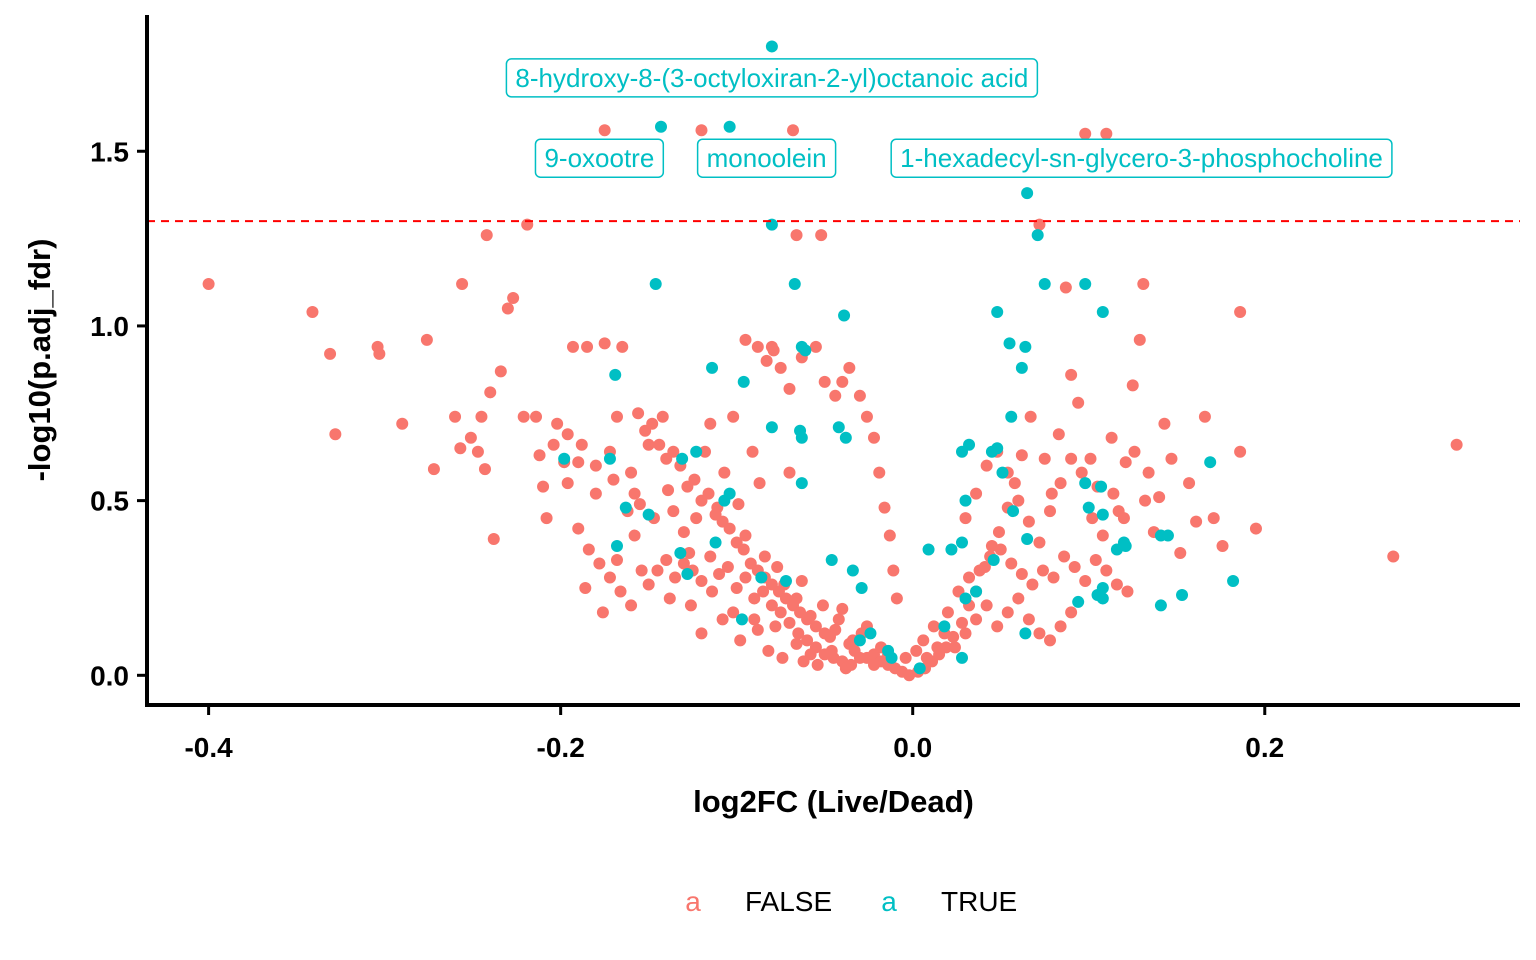 This screenshot has width=1536, height=960. I want to click on y-tick-label: 0.0, so click(109, 675).